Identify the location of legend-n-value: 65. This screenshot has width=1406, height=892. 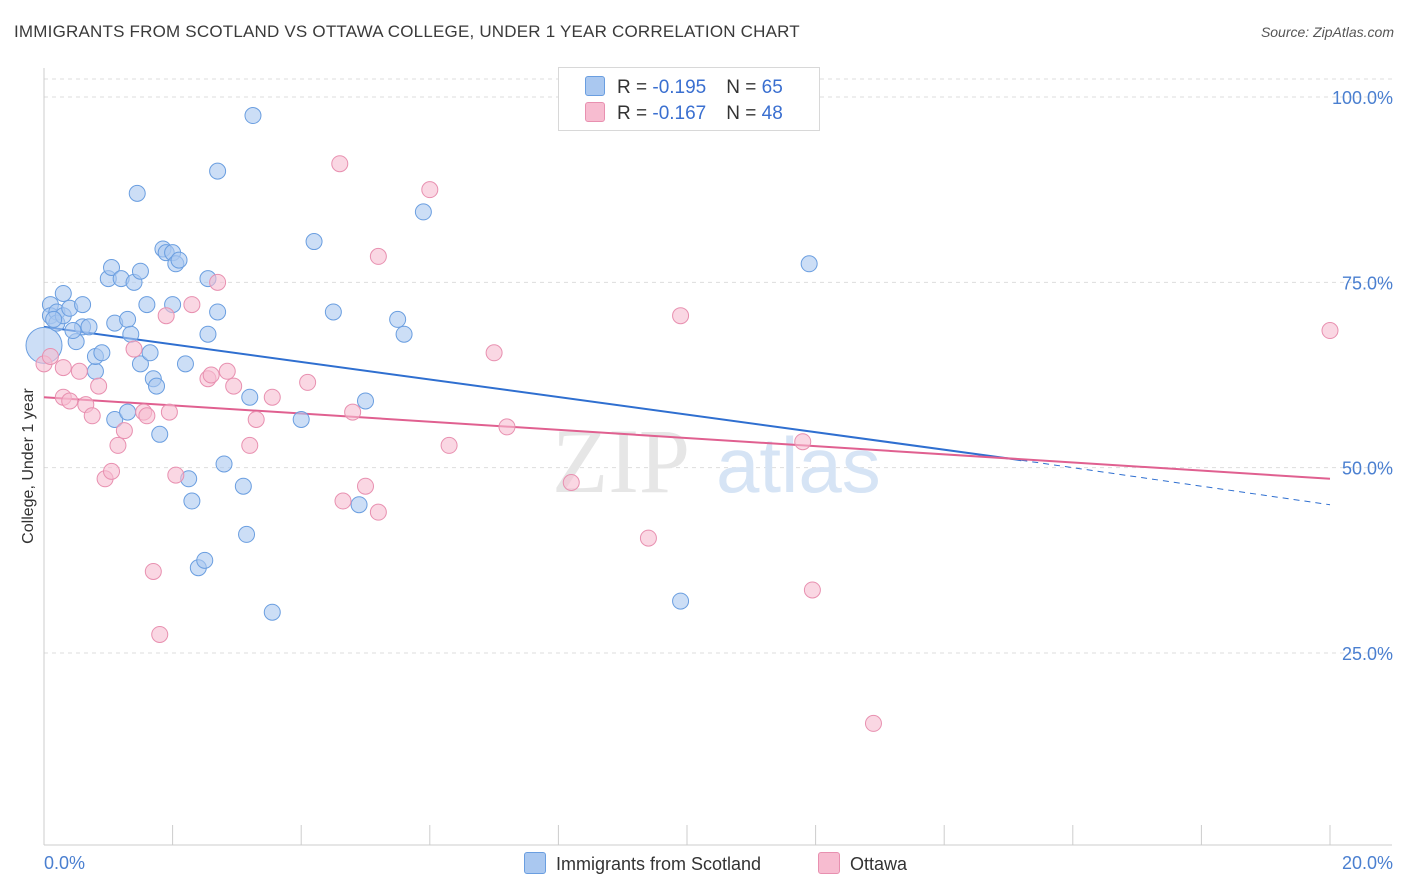
(772, 87).